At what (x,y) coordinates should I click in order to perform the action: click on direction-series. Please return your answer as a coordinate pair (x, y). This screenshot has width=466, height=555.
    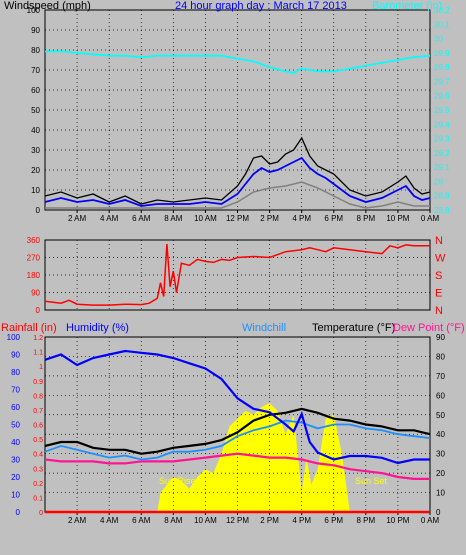
    Looking at the image, I should click on (237, 274).